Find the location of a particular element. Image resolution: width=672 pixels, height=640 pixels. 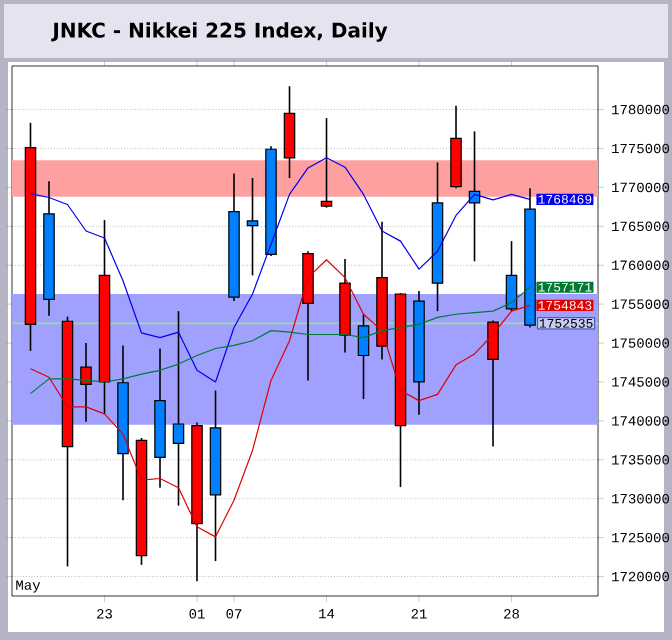

chart-title: JNKC - Nikkei 225 Index, Daily is located at coordinates (219, 32).